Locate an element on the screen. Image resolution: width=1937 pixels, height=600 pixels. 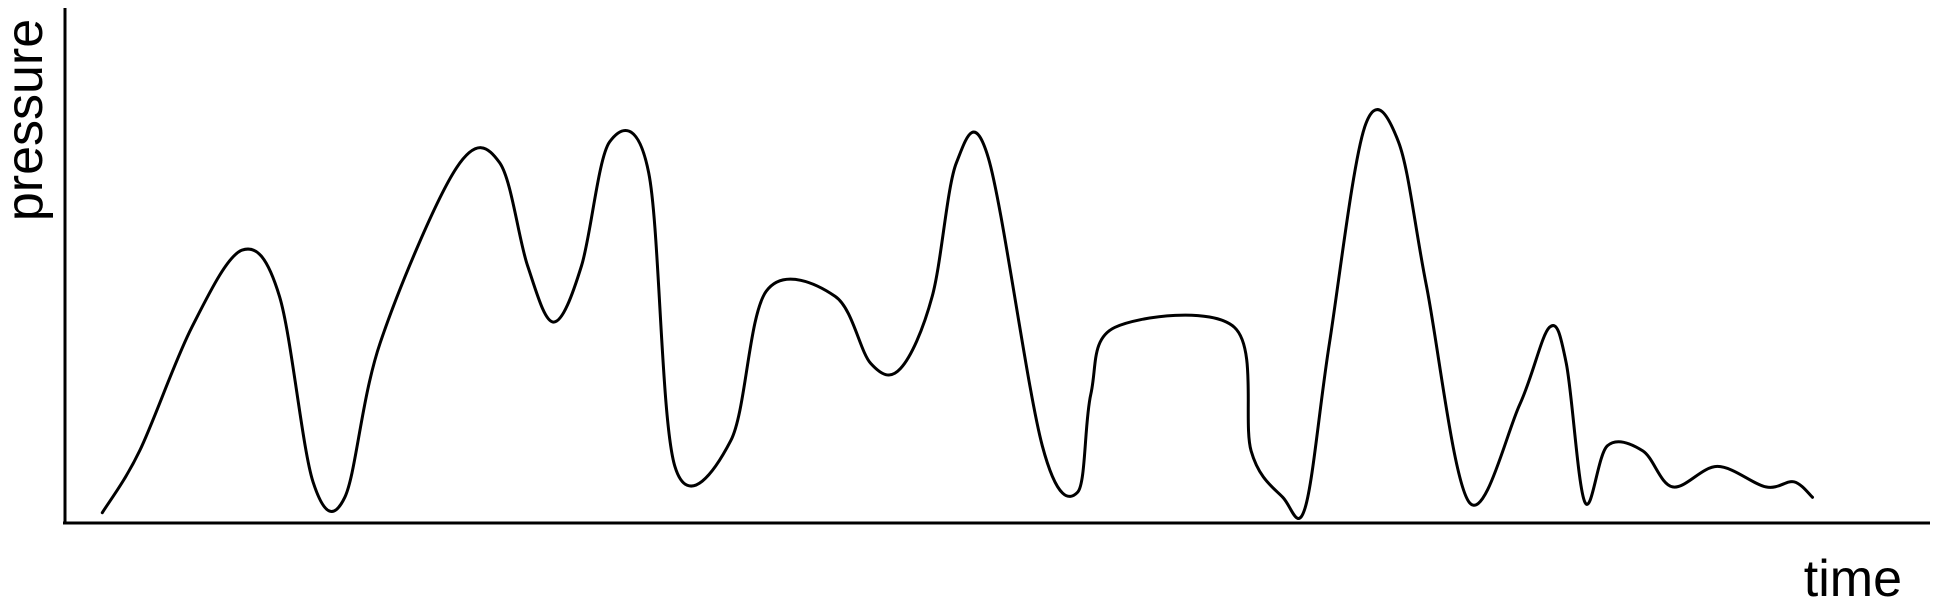
y-axis-label: pressure is located at coordinates (27, 120).